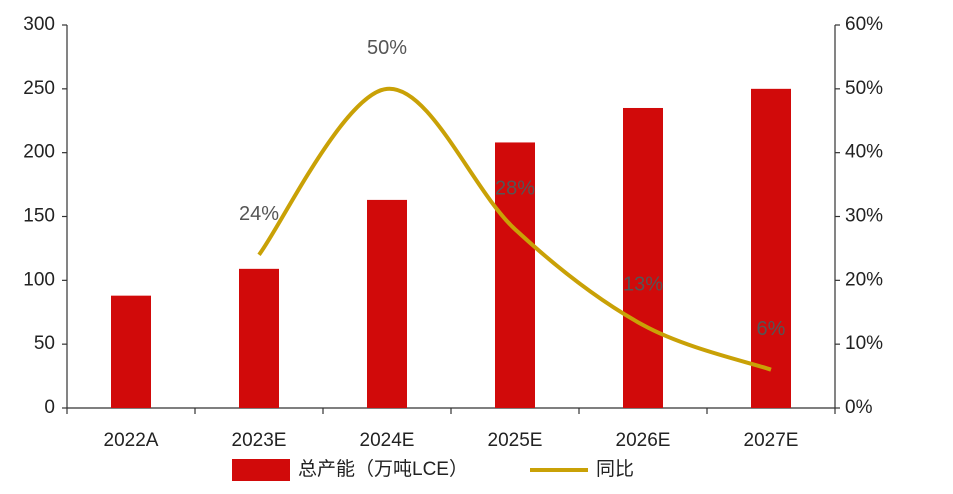  I want to click on data-label: 50%, so click(387, 48).